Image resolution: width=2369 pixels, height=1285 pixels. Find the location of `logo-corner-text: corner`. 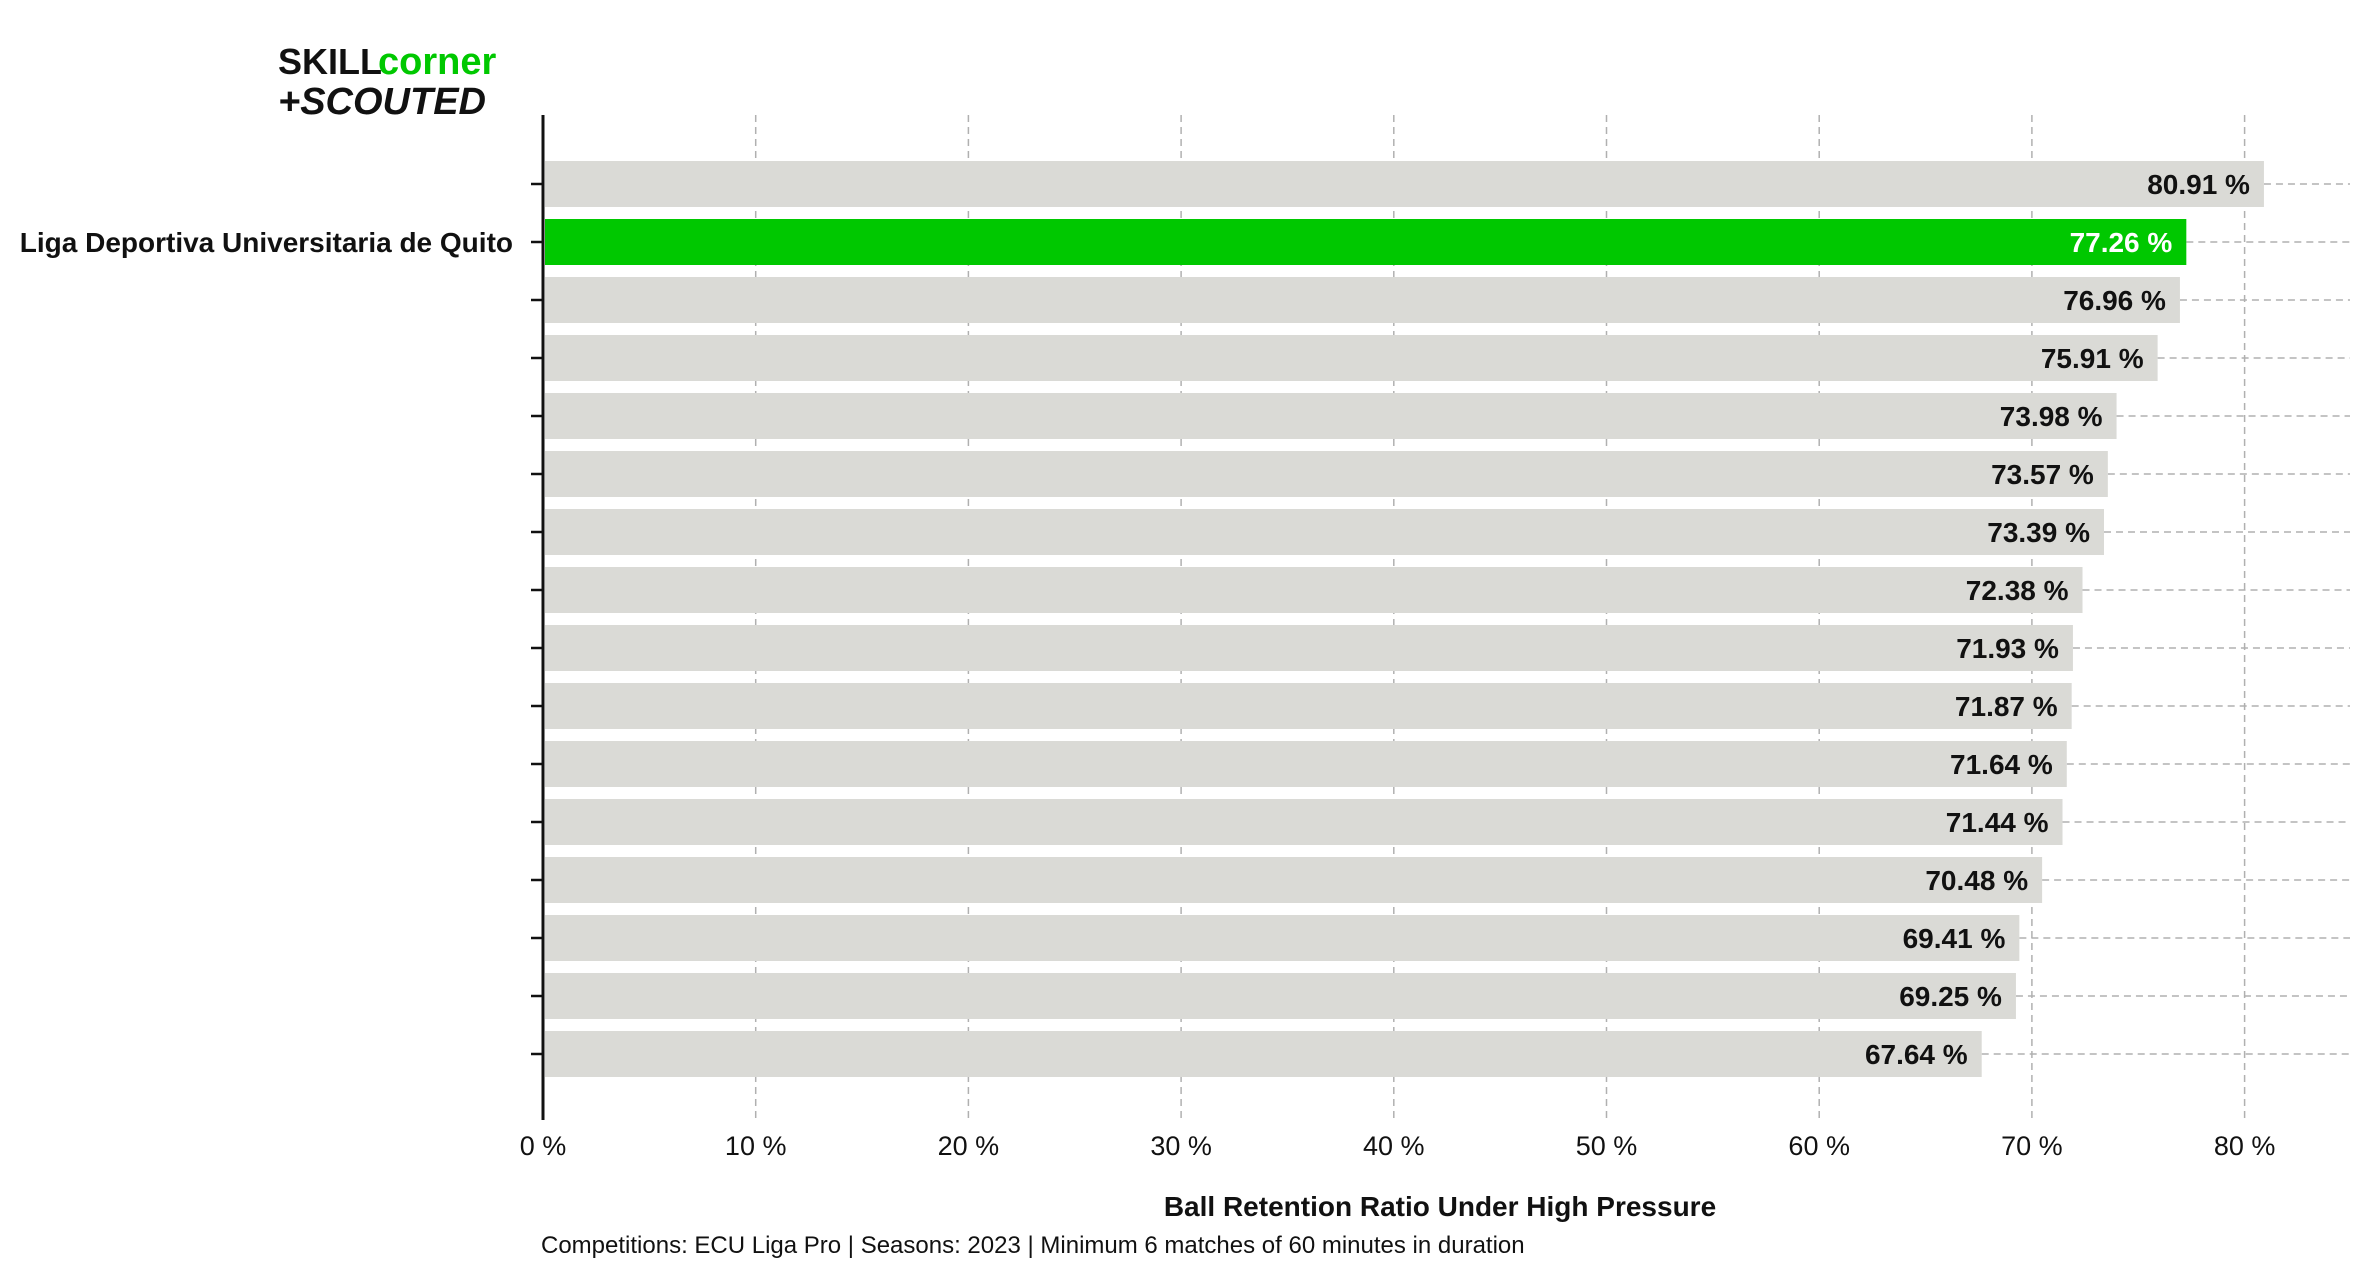

logo-corner-text: corner is located at coordinates (437, 62).